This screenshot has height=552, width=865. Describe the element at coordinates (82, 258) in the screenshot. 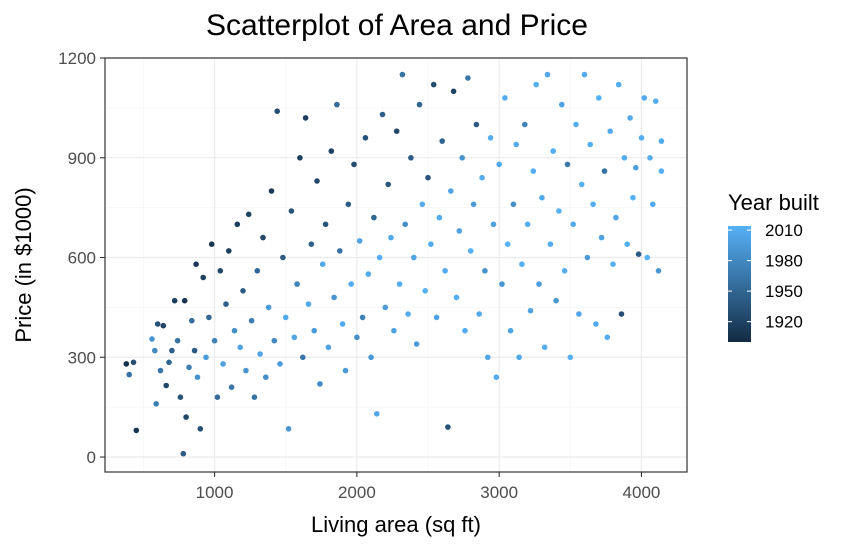

I see `y-tick-label: 600` at that location.